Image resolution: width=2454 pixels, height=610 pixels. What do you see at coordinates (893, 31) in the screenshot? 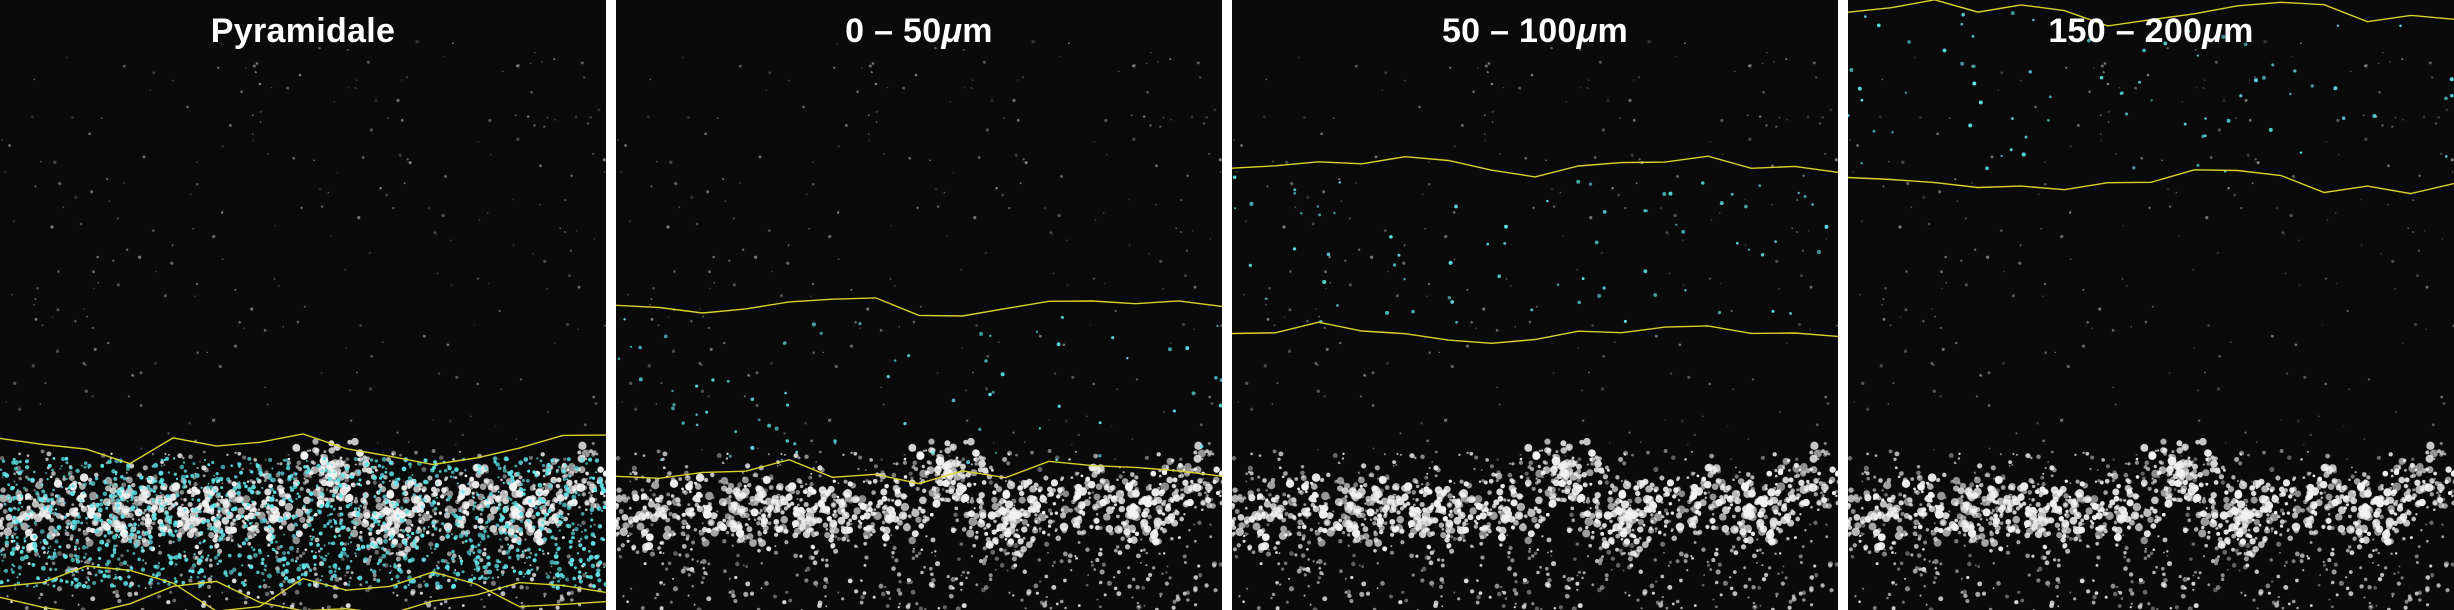
I see `title-main: 0 – 50` at bounding box center [893, 31].